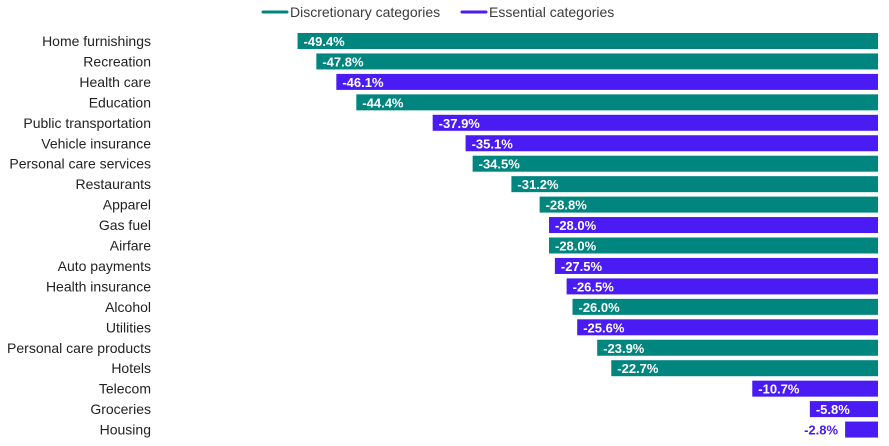  What do you see at coordinates (363, 82) in the screenshot?
I see `data-label: -46.1%` at bounding box center [363, 82].